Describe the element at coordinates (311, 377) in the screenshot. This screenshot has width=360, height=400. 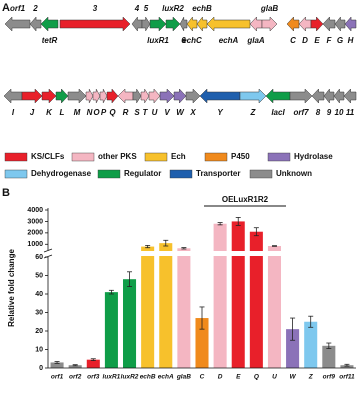
I see `x-tick-label: Z` at that location.